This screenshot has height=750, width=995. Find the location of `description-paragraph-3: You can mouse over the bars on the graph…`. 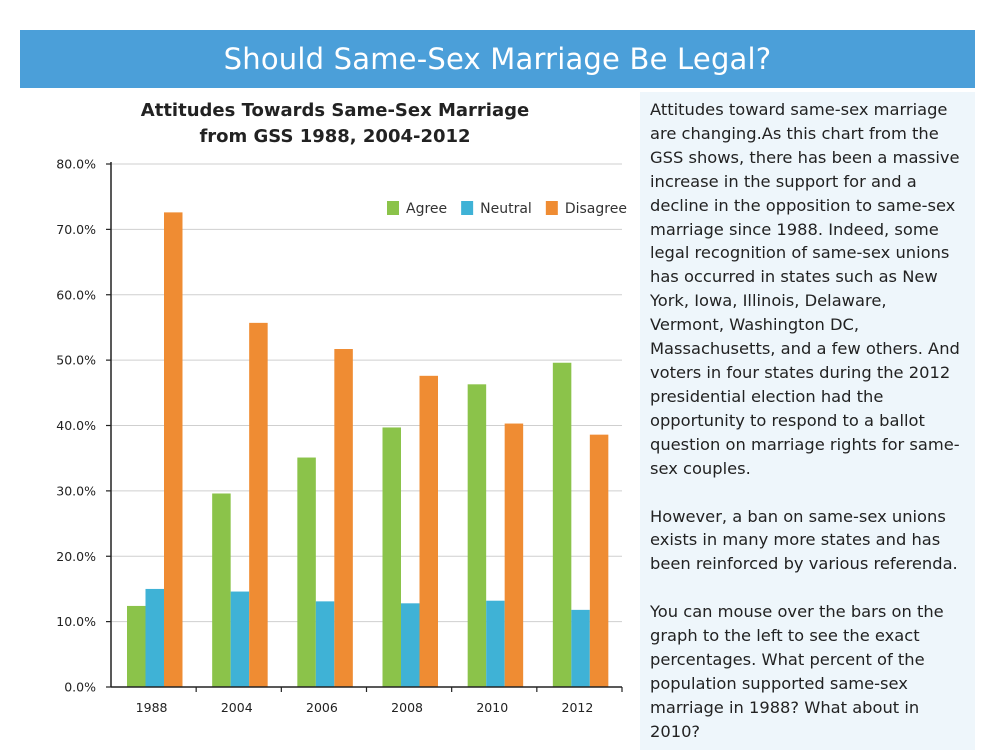

description-paragraph-3: You can mouse over the bars on the graph… is located at coordinates (797, 671).